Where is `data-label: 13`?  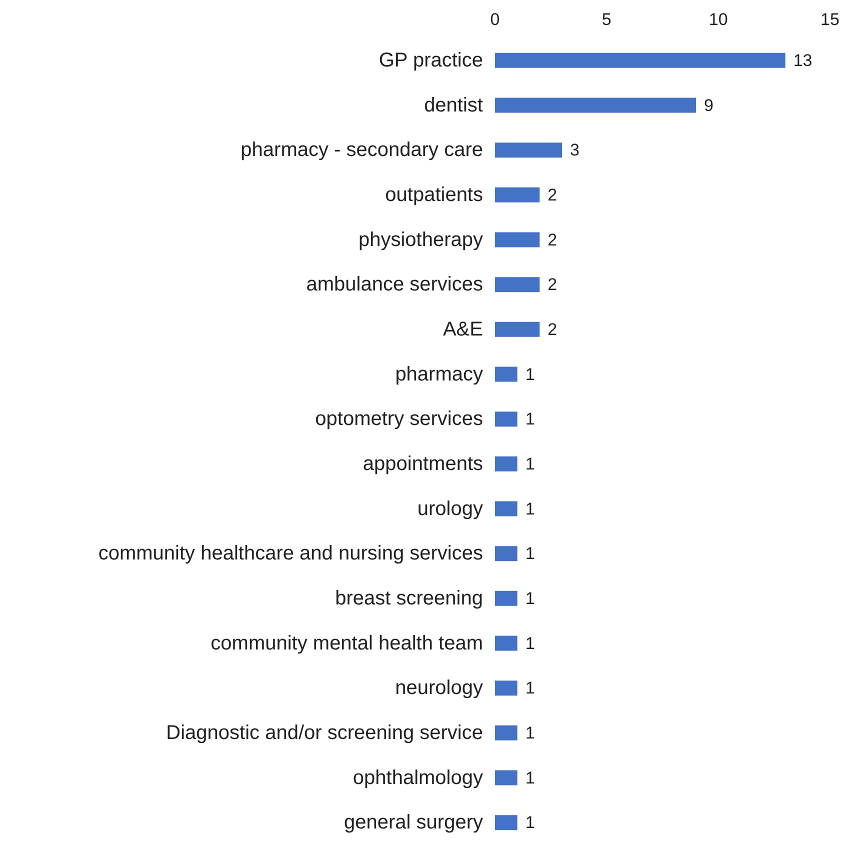 data-label: 13 is located at coordinates (802, 60).